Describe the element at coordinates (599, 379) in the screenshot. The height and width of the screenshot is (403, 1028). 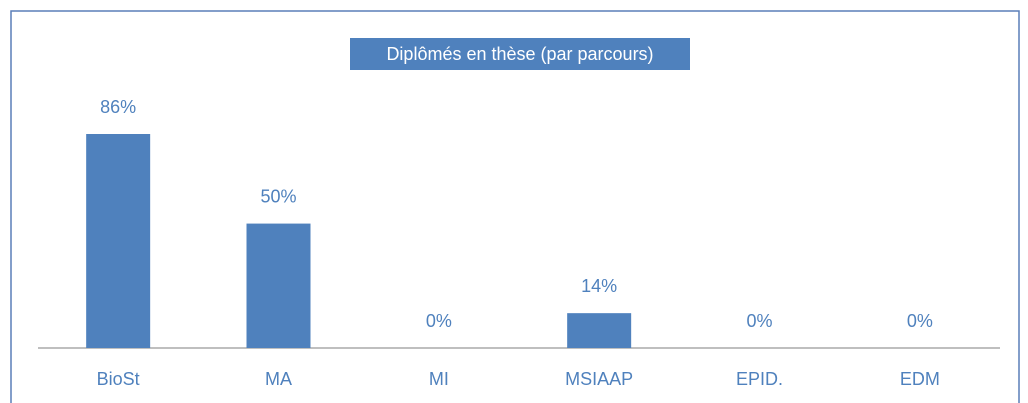
I see `x-tick-label: MSIAAP` at that location.